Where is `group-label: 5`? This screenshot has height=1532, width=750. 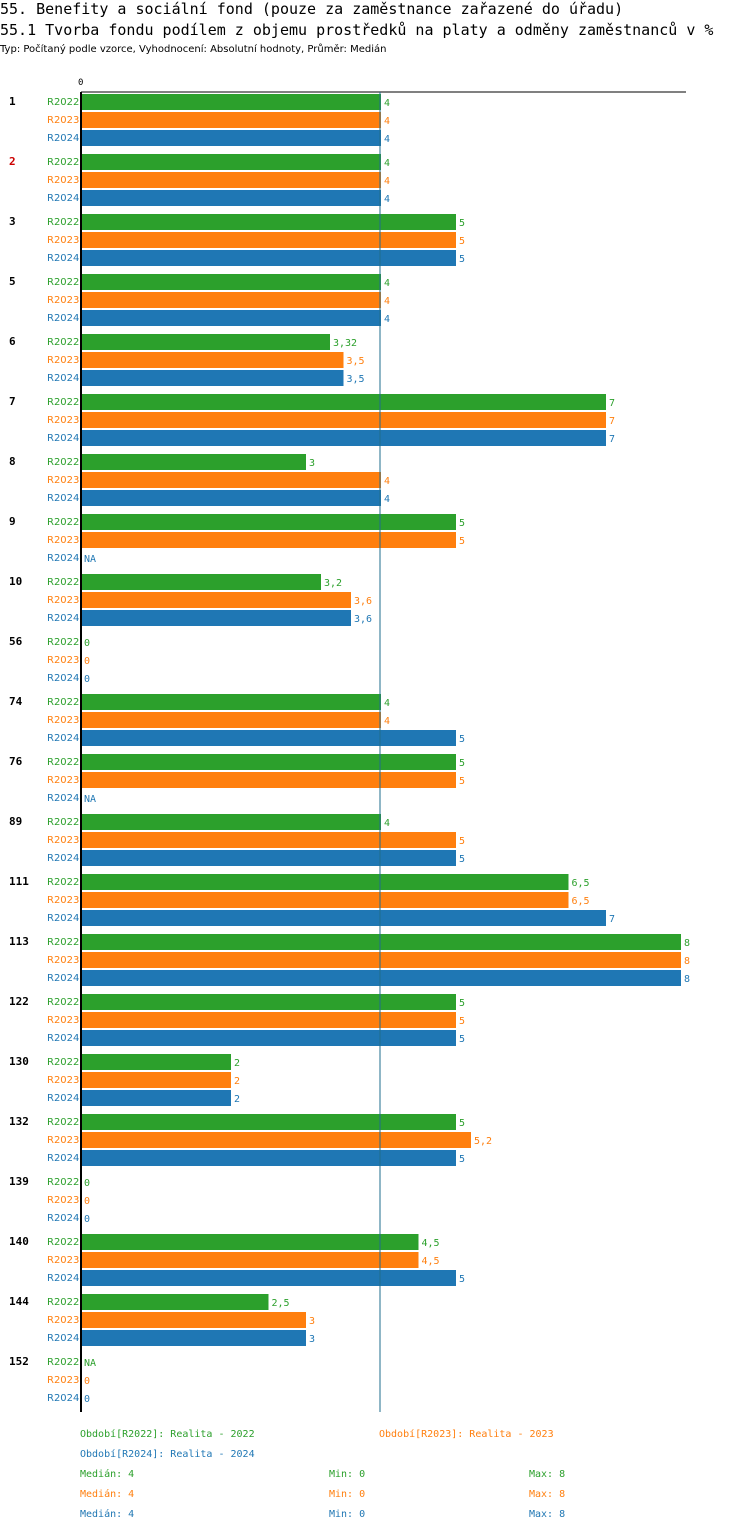
group-label: 5 is located at coordinates (12, 281).